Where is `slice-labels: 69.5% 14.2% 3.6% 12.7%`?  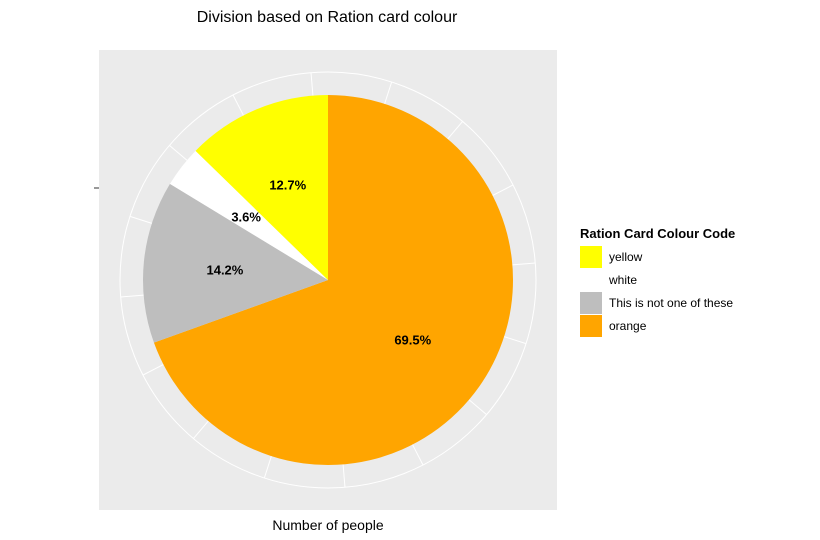 slice-labels: 69.5% 14.2% 3.6% 12.7% is located at coordinates (318, 263).